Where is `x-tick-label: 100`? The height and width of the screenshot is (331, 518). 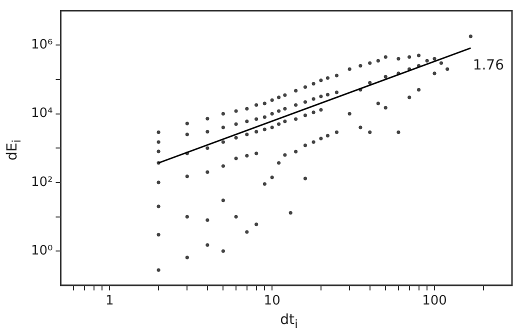 x-tick-label: 100 is located at coordinates (434, 301).